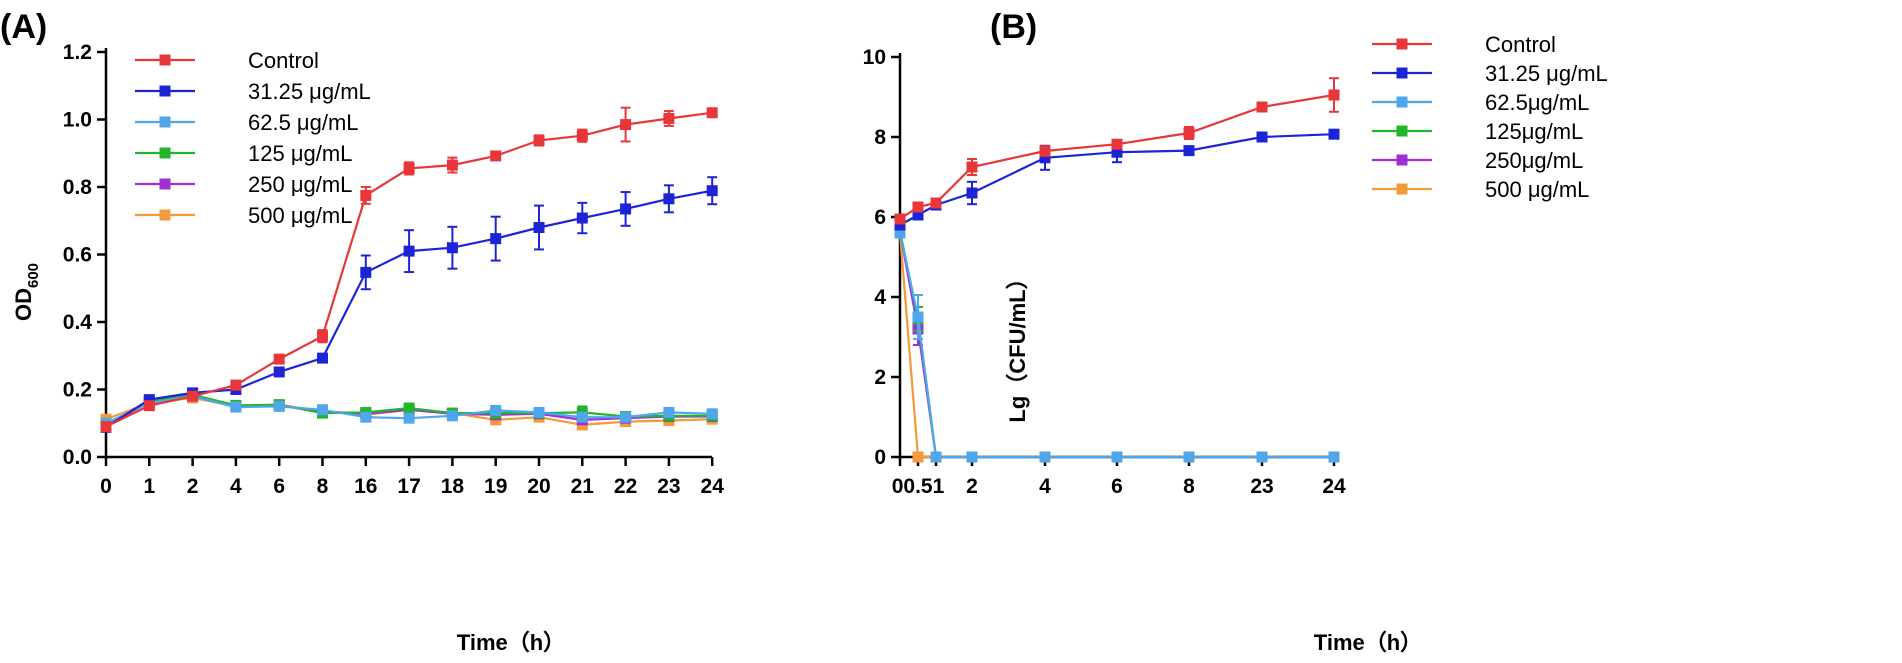 This screenshot has width=1902, height=663. What do you see at coordinates (408, 486) in the screenshot?
I see `panel-a-x-tick-label: 17` at bounding box center [408, 486].